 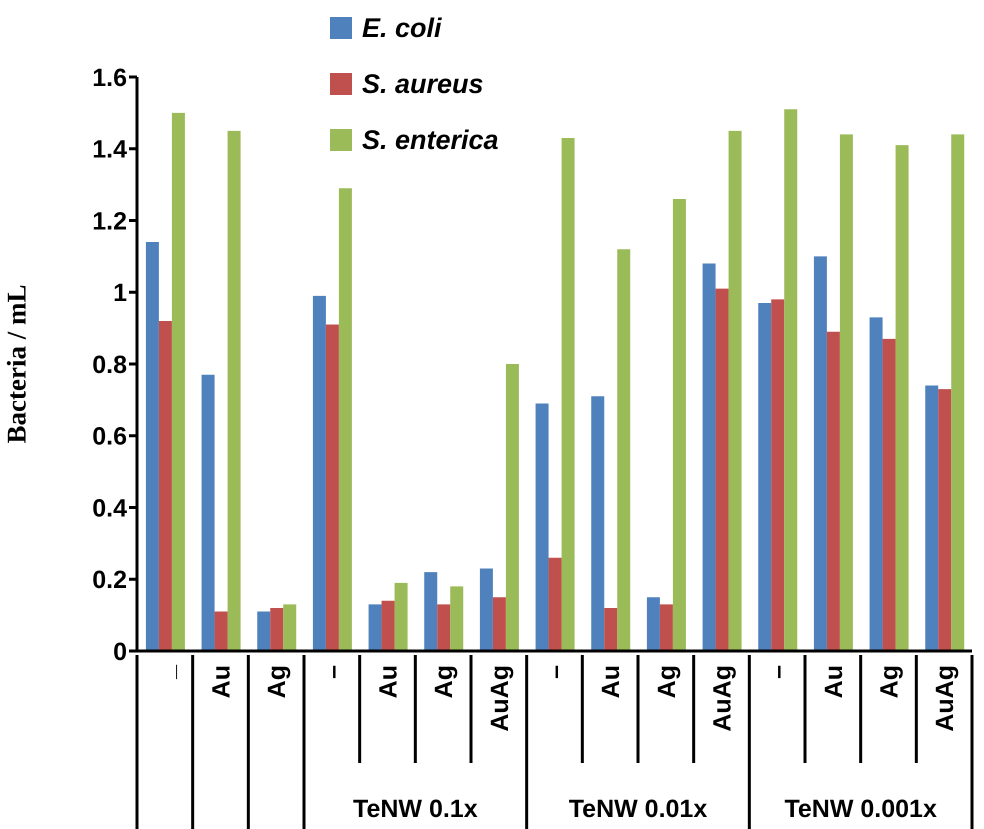 What do you see at coordinates (120, 652) in the screenshot?
I see `y-tick-label: 0` at bounding box center [120, 652].